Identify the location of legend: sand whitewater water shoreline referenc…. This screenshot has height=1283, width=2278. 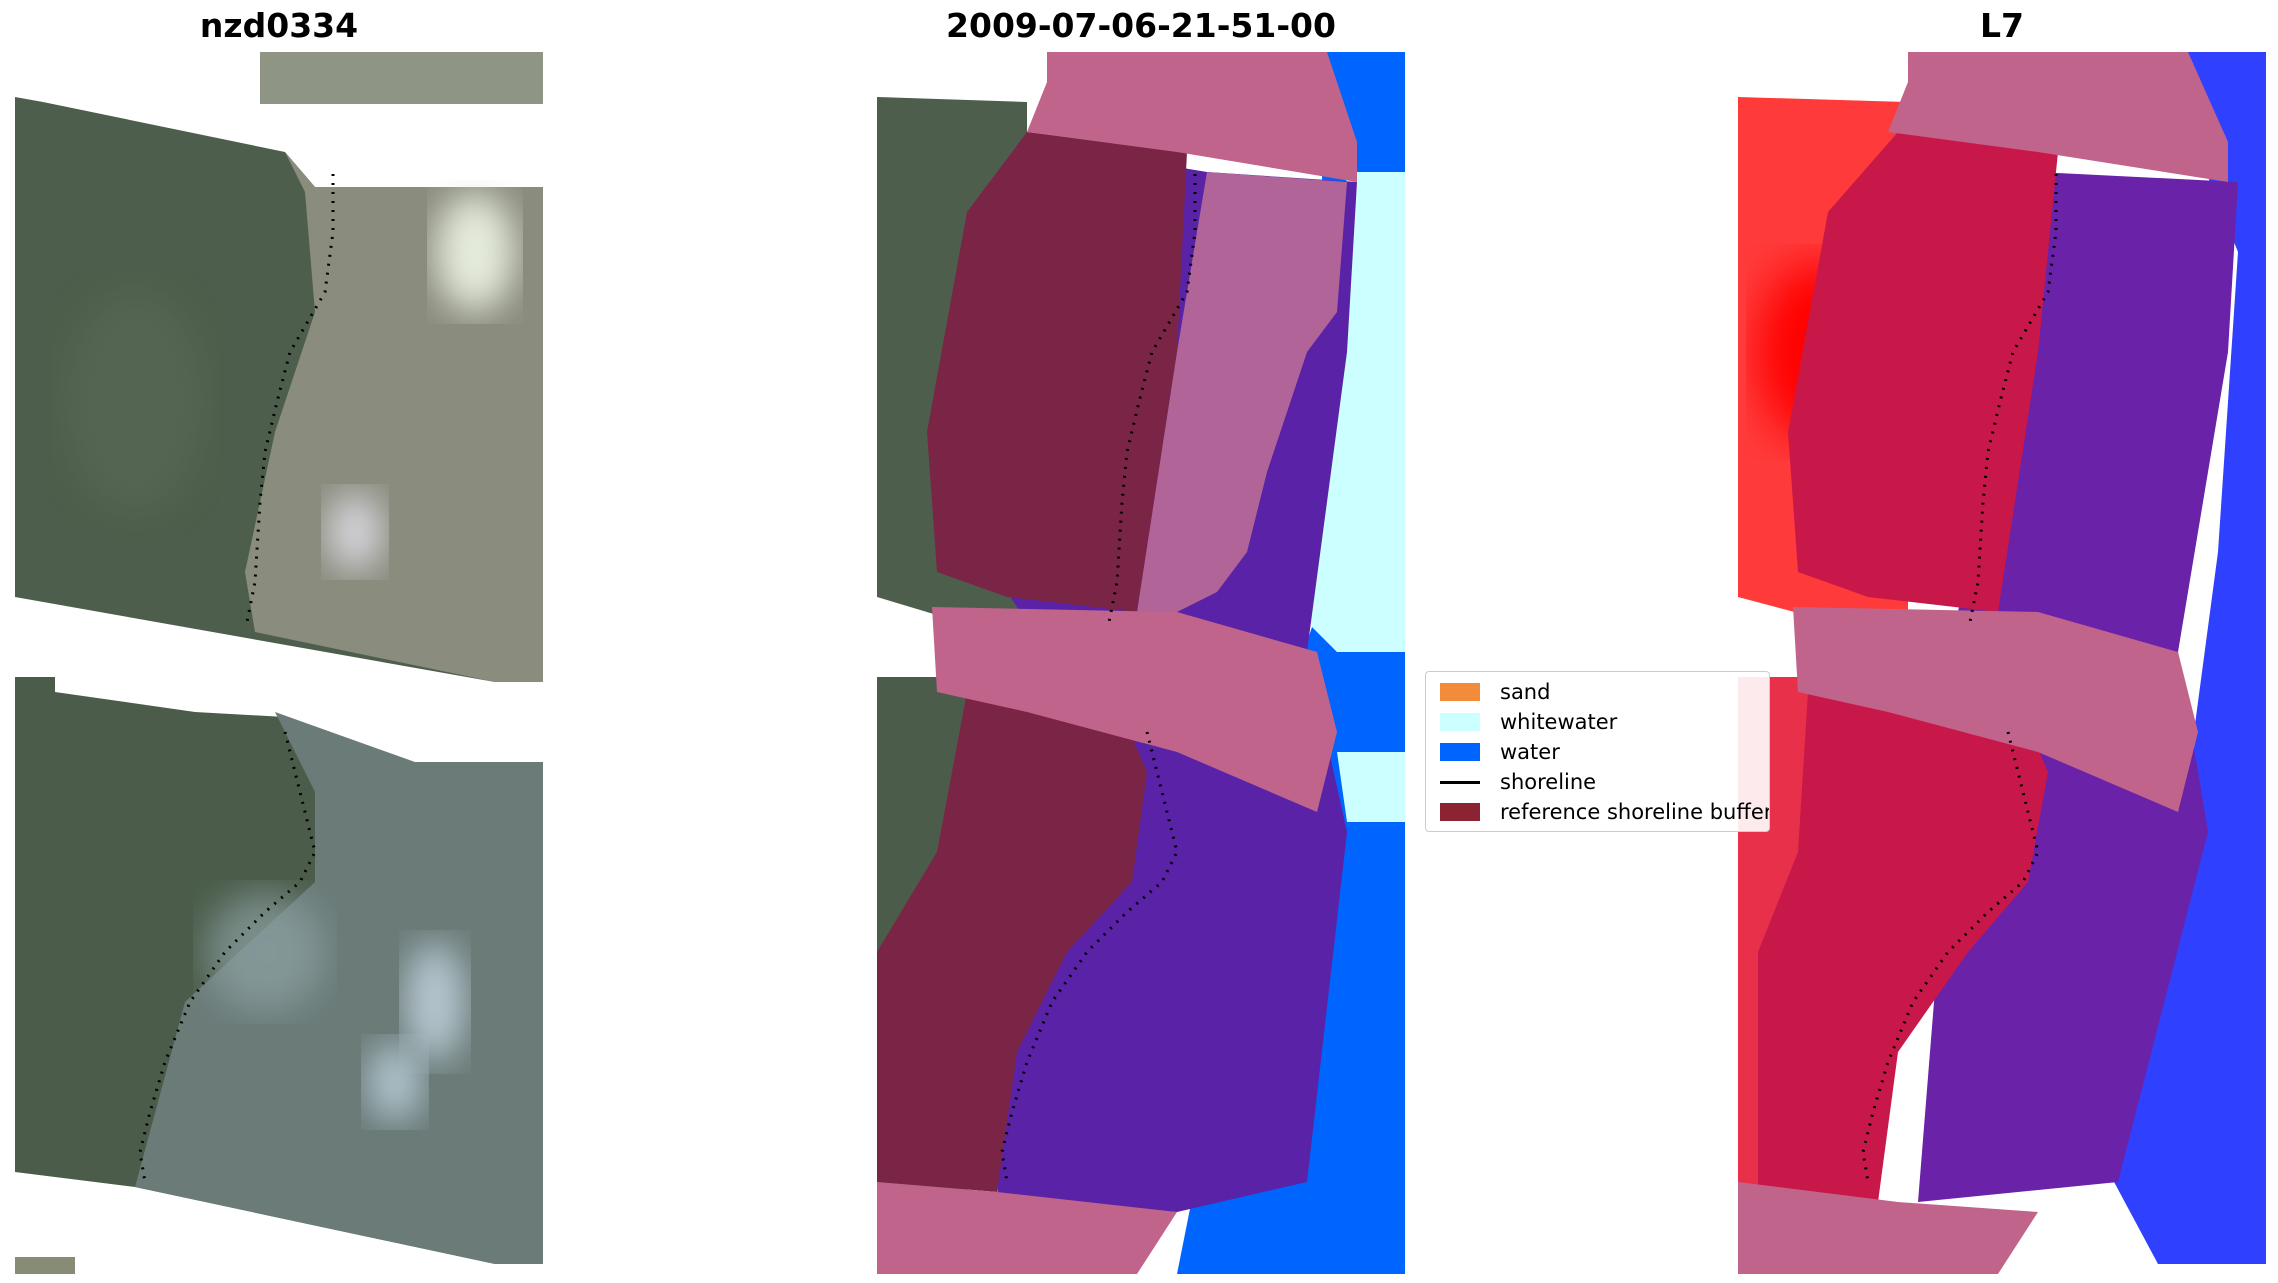
(1597, 751).